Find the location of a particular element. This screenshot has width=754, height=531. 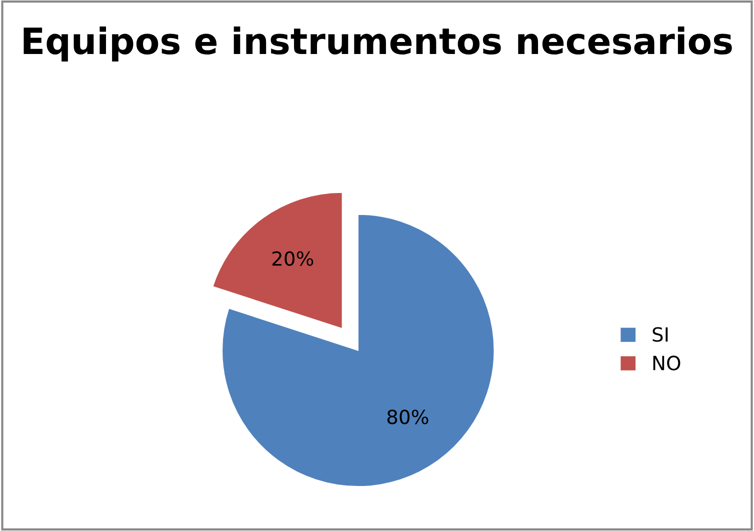

data-label: 80% is located at coordinates (407, 417).